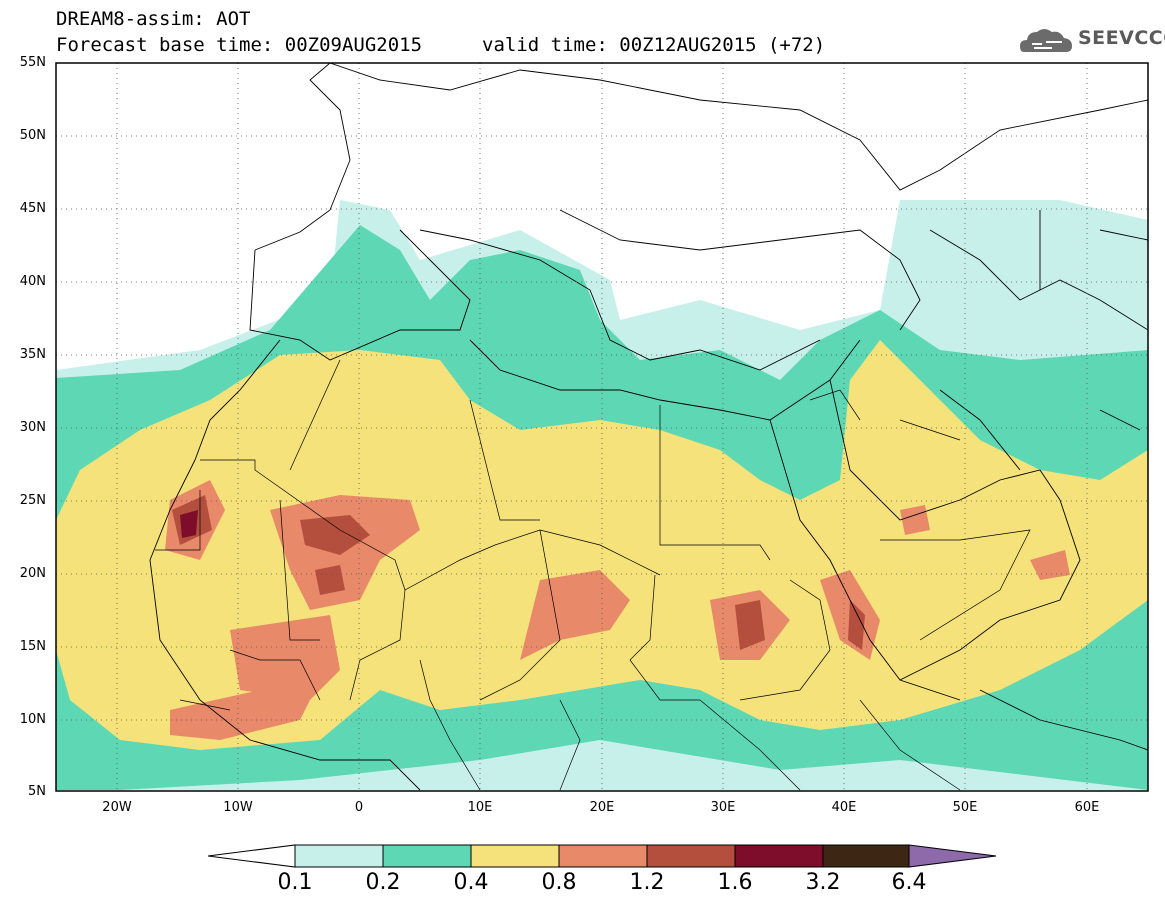  What do you see at coordinates (32, 62) in the screenshot?
I see `lat-label: 55N` at bounding box center [32, 62].